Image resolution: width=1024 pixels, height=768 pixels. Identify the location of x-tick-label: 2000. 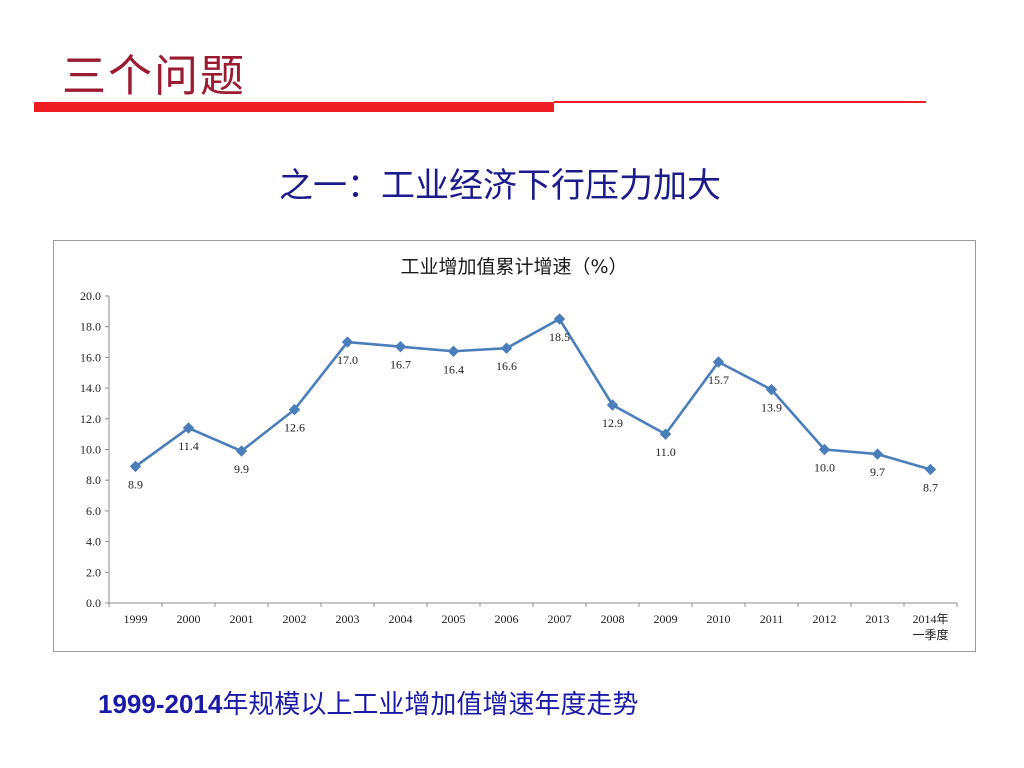
(189, 619).